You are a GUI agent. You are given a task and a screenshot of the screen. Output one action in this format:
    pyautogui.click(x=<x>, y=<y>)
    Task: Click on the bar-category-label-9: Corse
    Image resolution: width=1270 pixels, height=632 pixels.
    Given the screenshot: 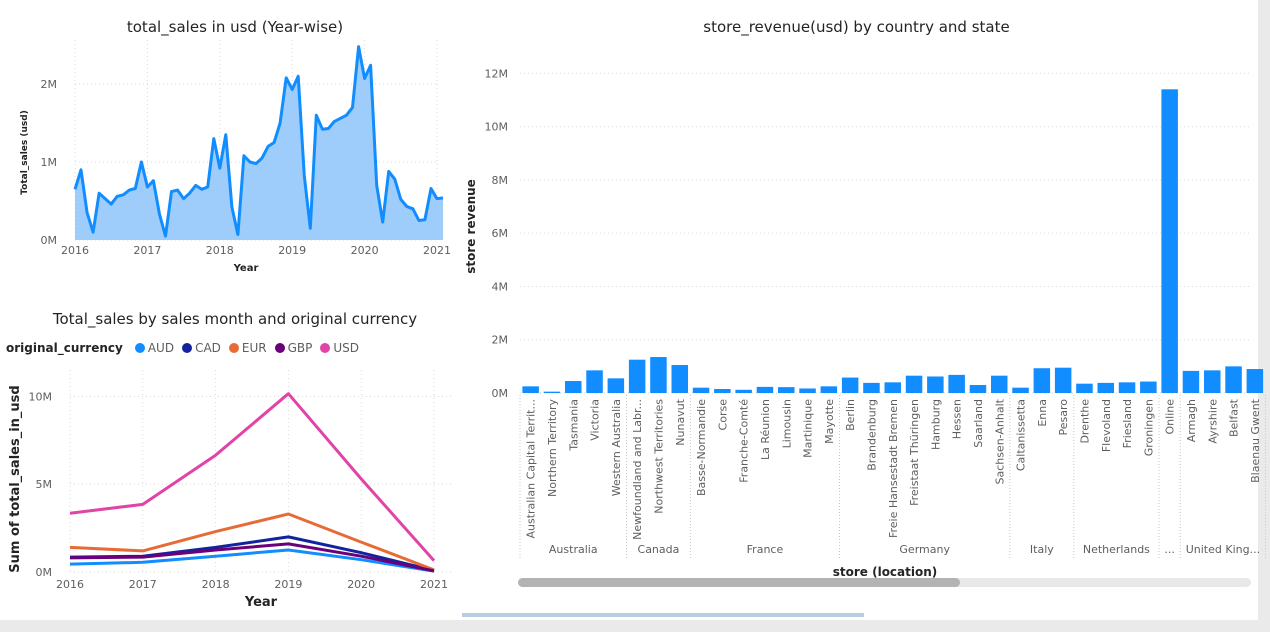 What is the action you would take?
    pyautogui.click(x=722, y=415)
    